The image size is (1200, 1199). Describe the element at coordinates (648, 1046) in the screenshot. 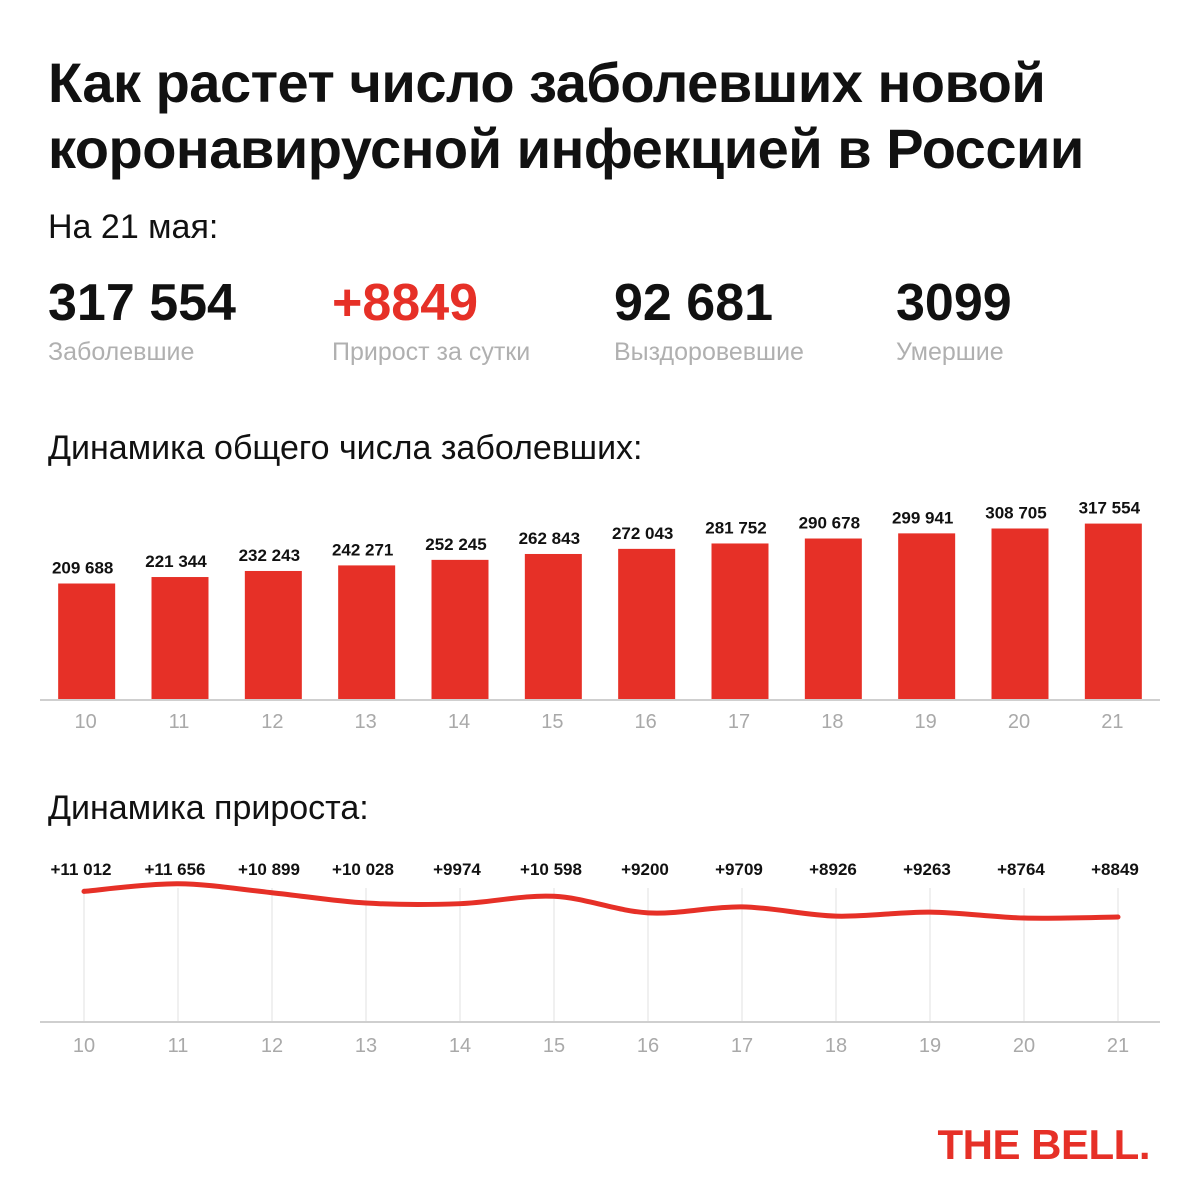

I see `line-x-tick-16: 16` at that location.